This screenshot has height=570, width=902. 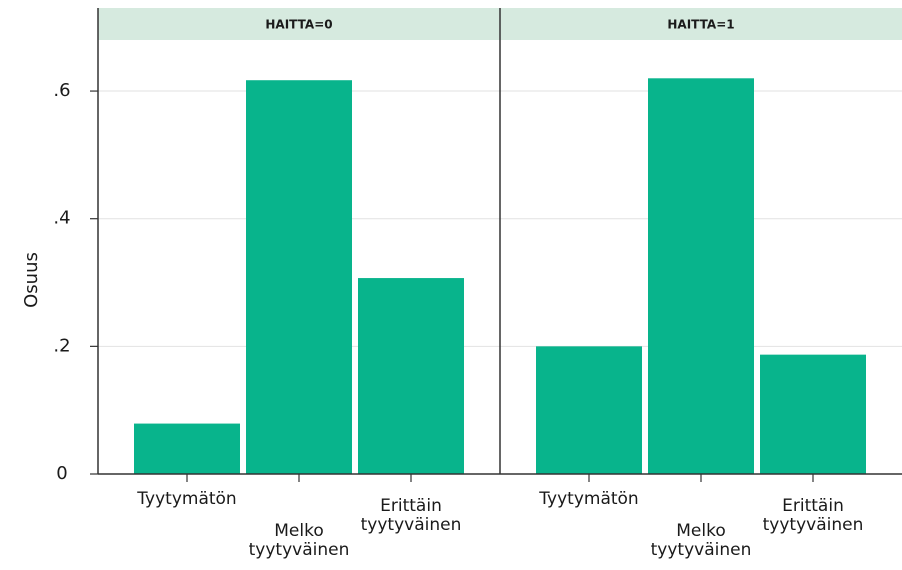 I want to click on facet-title: HAITTA=0, so click(x=298, y=25).